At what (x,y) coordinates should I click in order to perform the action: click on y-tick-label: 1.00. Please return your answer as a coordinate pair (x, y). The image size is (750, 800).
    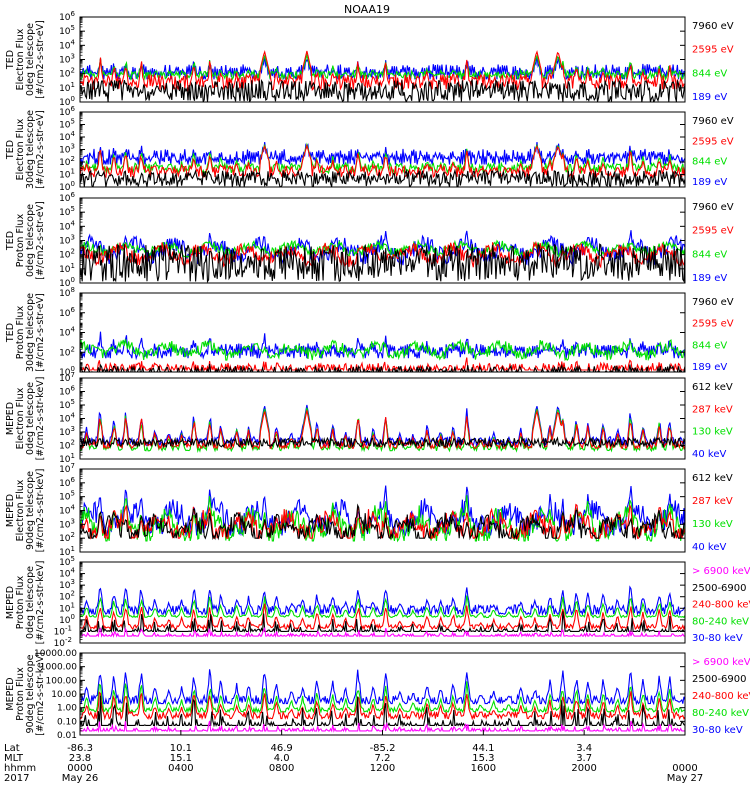
    Looking at the image, I should click on (67, 709).